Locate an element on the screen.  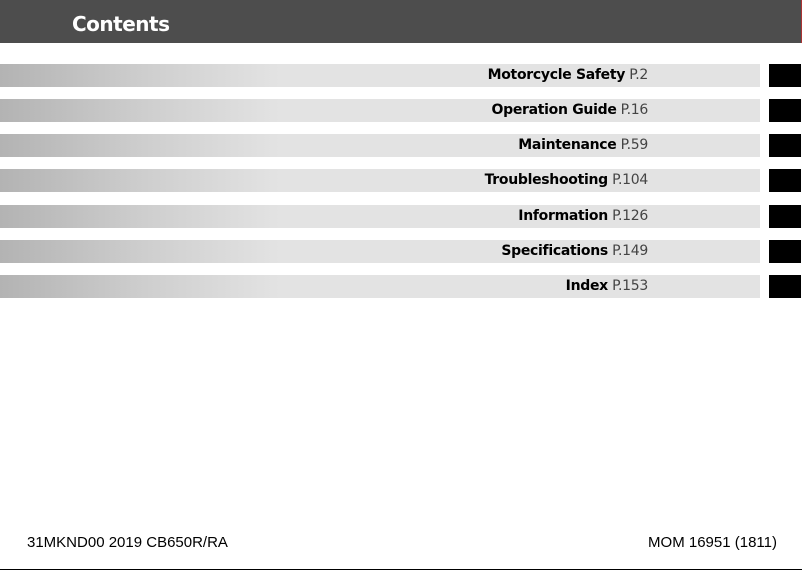
page-number: P.149 is located at coordinates (630, 251).